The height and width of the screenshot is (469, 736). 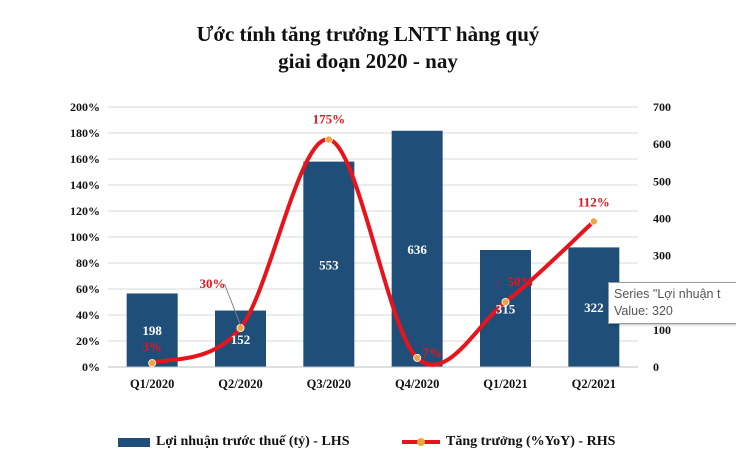 What do you see at coordinates (662, 181) in the screenshot?
I see `right-axis-tick-label: 500` at bounding box center [662, 181].